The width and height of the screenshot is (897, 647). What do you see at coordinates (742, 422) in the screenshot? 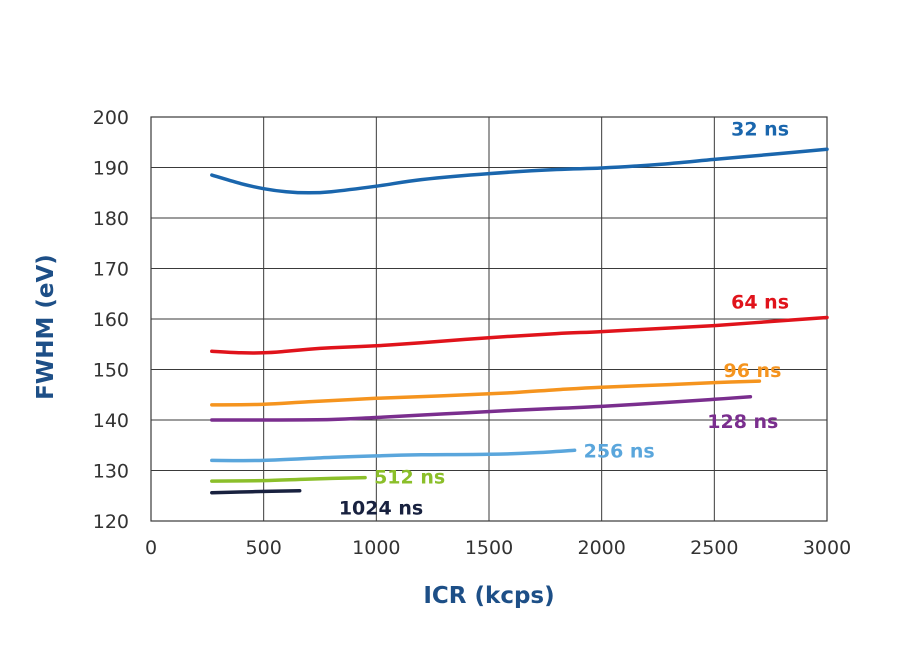
I see `series-label-128-ns: 128 ns` at bounding box center [742, 422].